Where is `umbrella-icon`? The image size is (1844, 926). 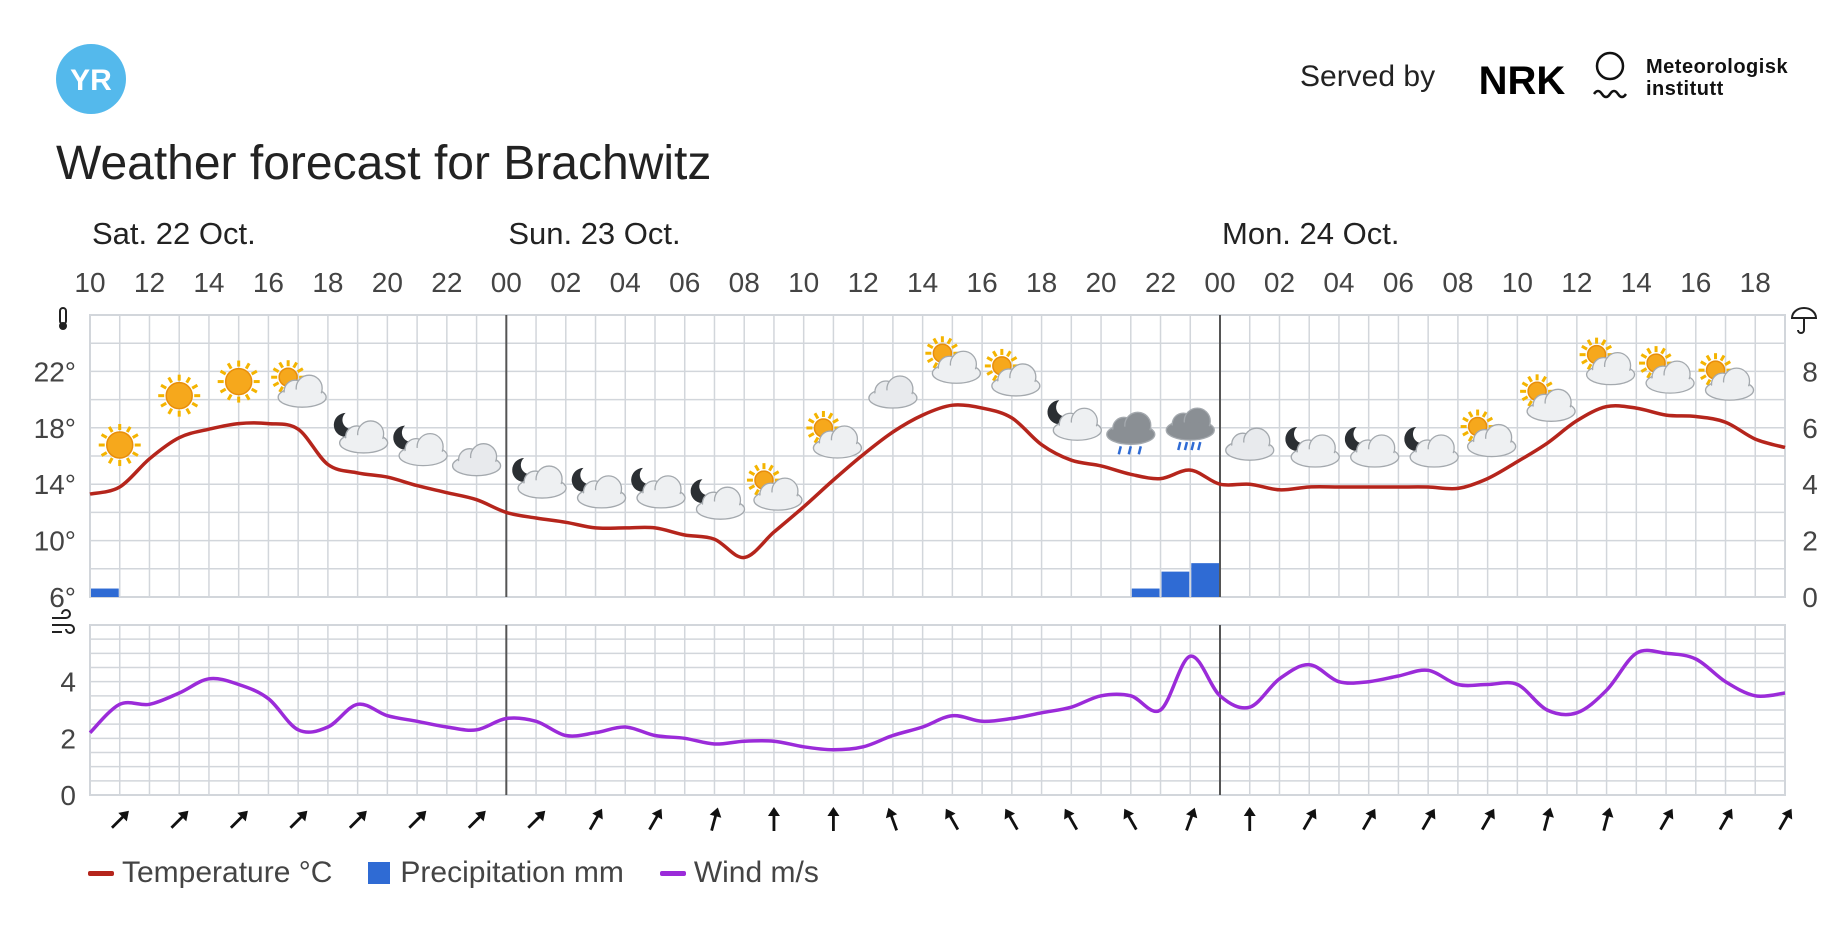
umbrella-icon is located at coordinates (1804, 320).